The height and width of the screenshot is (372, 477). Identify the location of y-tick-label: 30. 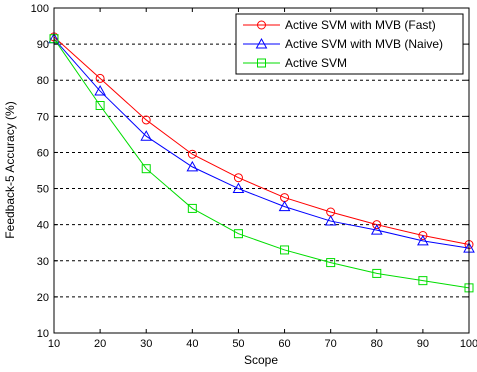
(43, 262).